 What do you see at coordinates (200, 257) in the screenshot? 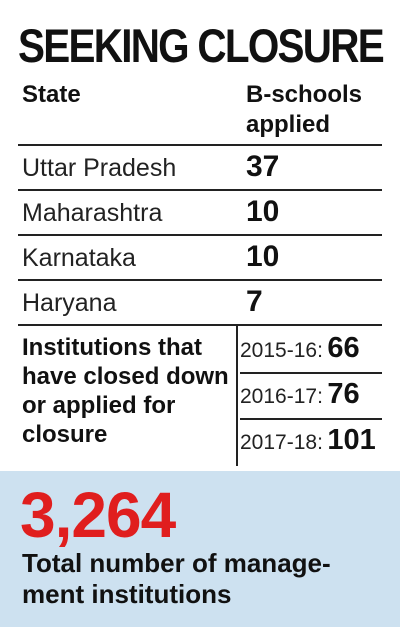
I see `table-row: Karnataka 10` at bounding box center [200, 257].